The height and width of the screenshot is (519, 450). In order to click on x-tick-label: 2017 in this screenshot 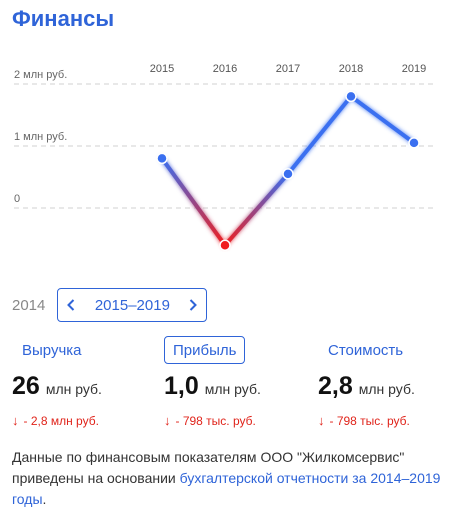, I will do `click(288, 69)`.